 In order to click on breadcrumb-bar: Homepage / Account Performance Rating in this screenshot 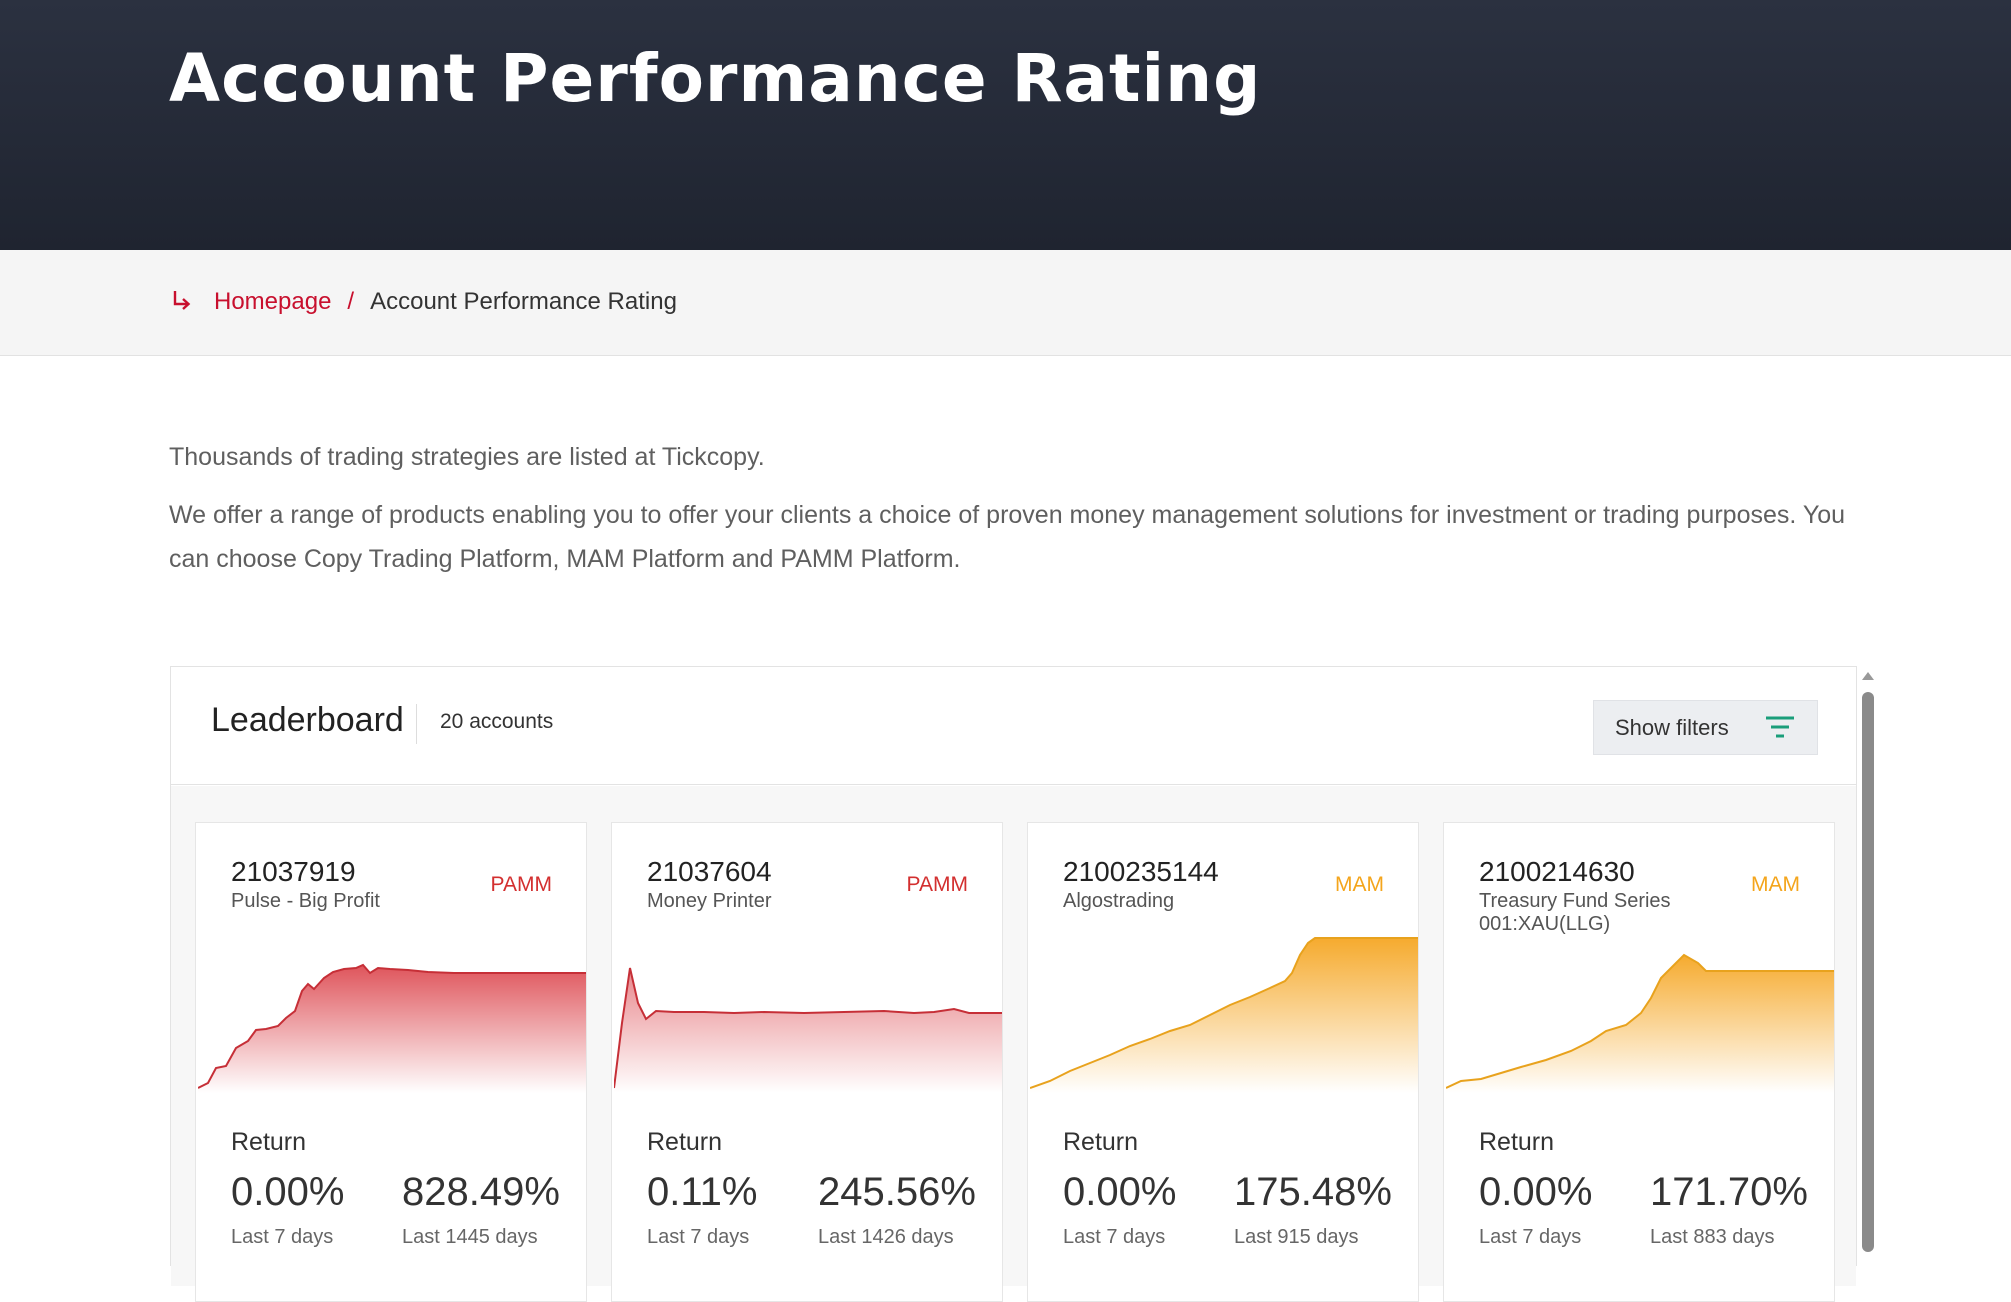, I will do `click(1005, 303)`.